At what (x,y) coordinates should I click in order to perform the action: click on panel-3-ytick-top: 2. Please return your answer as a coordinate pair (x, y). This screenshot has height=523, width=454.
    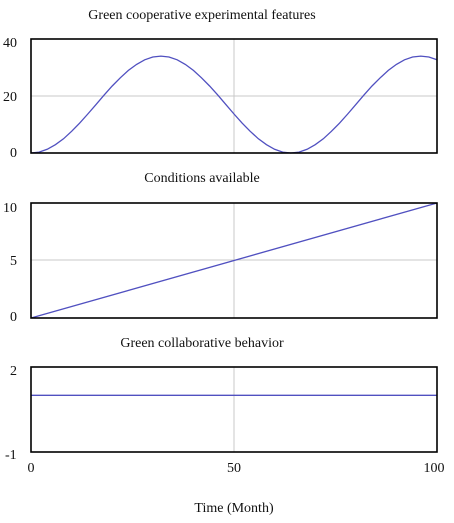
    Looking at the image, I should click on (13, 371).